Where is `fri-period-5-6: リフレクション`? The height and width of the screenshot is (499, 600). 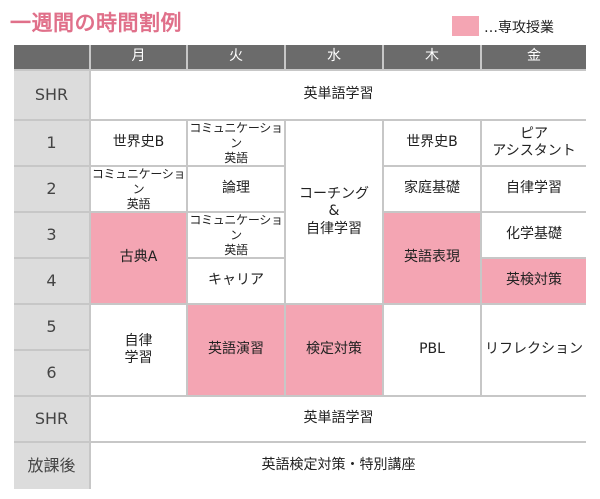
fri-period-5-6: リフレクション is located at coordinates (534, 350).